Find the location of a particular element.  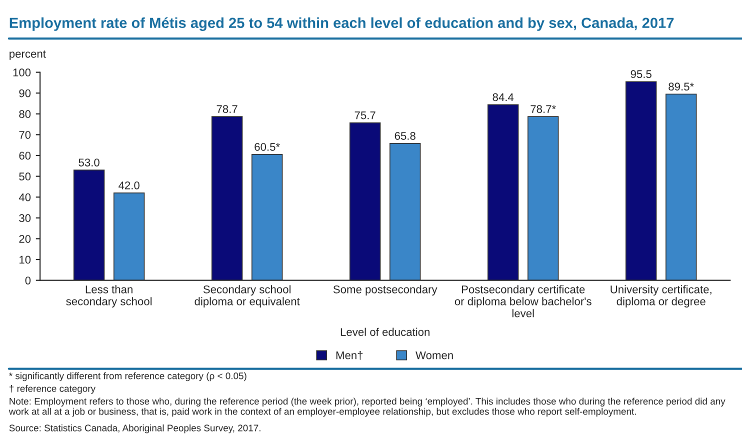

text: Note: Employment refers to those who, during the reference period (the week prior), reported being ‘employed’. This includes those who during the reference period did any work at all at a job or business, that is, paid work in the context of an employer-employee relationship, but excludes those who report self-employment. is located at coordinates (367, 407).